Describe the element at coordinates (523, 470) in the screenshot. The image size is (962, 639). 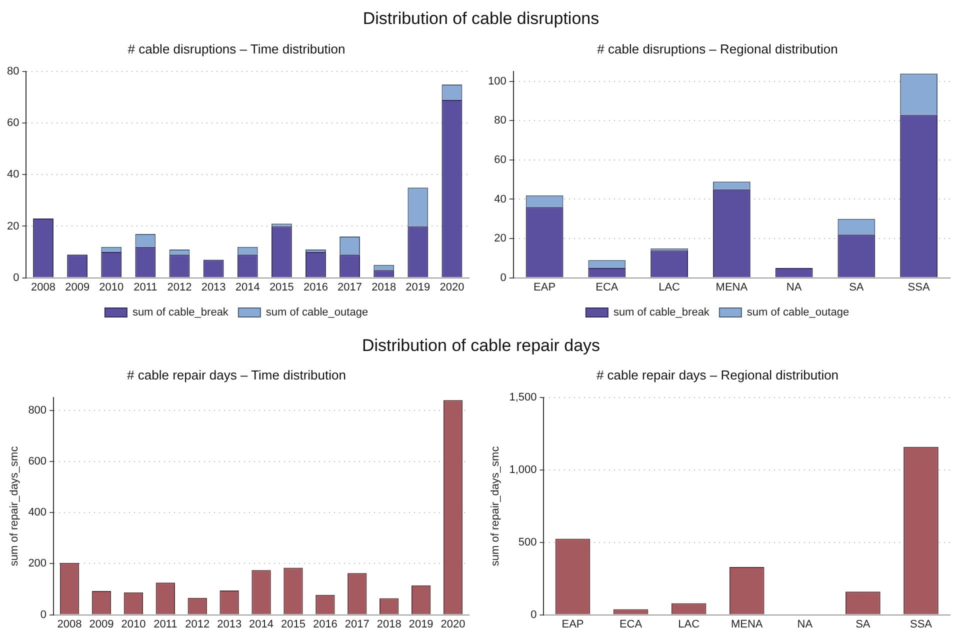
I see `y-tick-label: 1,000` at that location.